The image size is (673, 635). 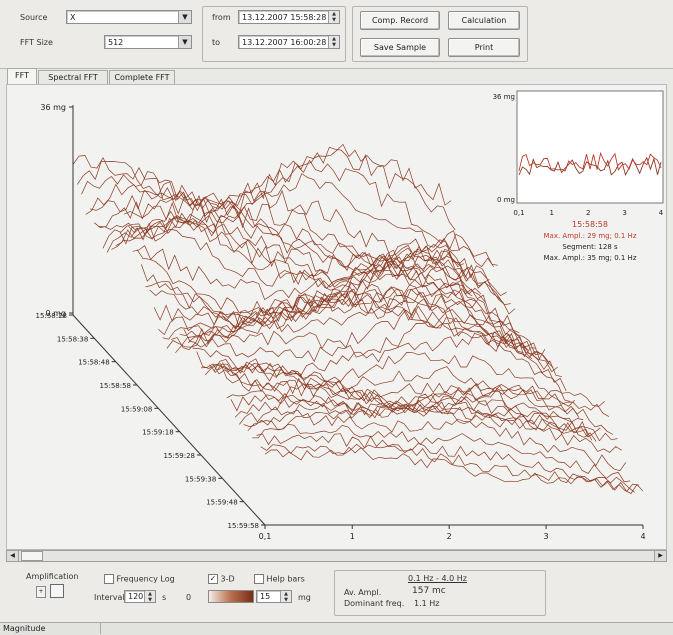 I want to click on horizontal-scrollbar: ◀ ▶, so click(x=336, y=556).